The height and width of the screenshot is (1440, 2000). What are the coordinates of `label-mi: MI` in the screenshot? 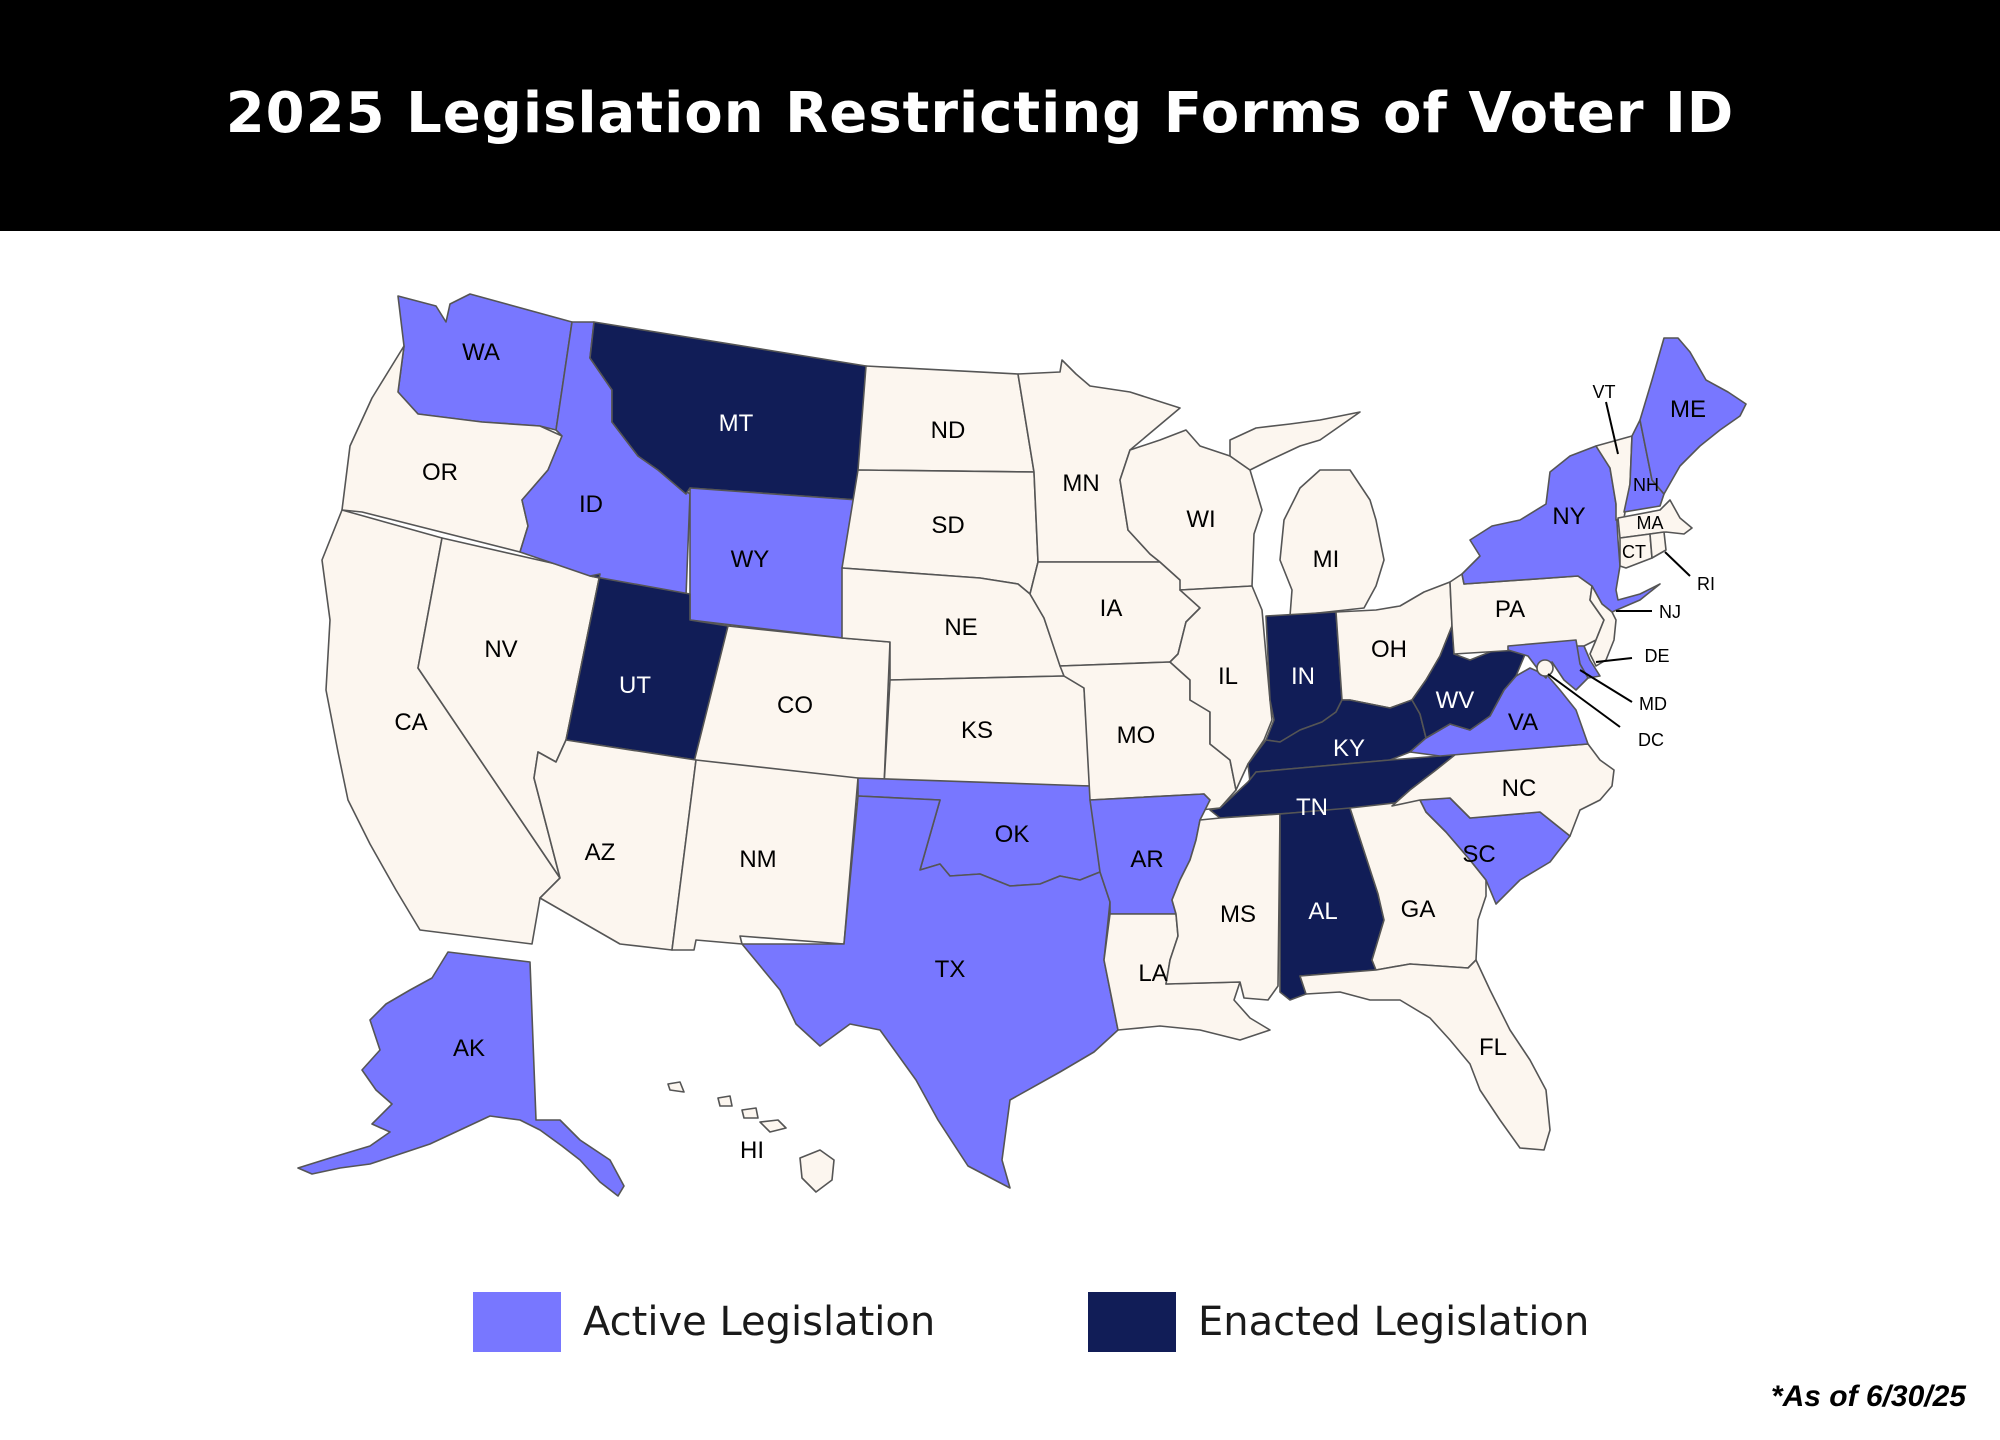 It's located at (1326, 559).